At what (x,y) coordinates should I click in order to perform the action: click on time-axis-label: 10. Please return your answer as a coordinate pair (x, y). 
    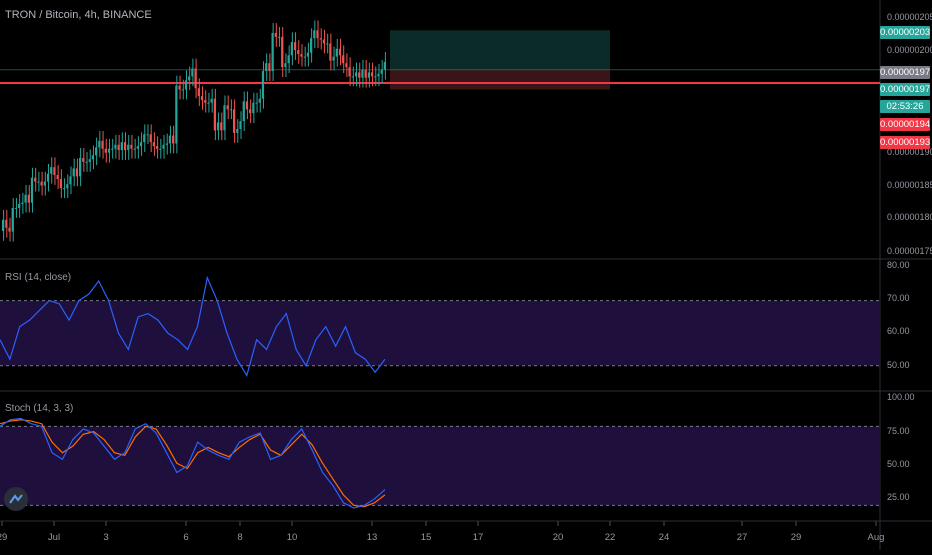
    Looking at the image, I should click on (292, 537).